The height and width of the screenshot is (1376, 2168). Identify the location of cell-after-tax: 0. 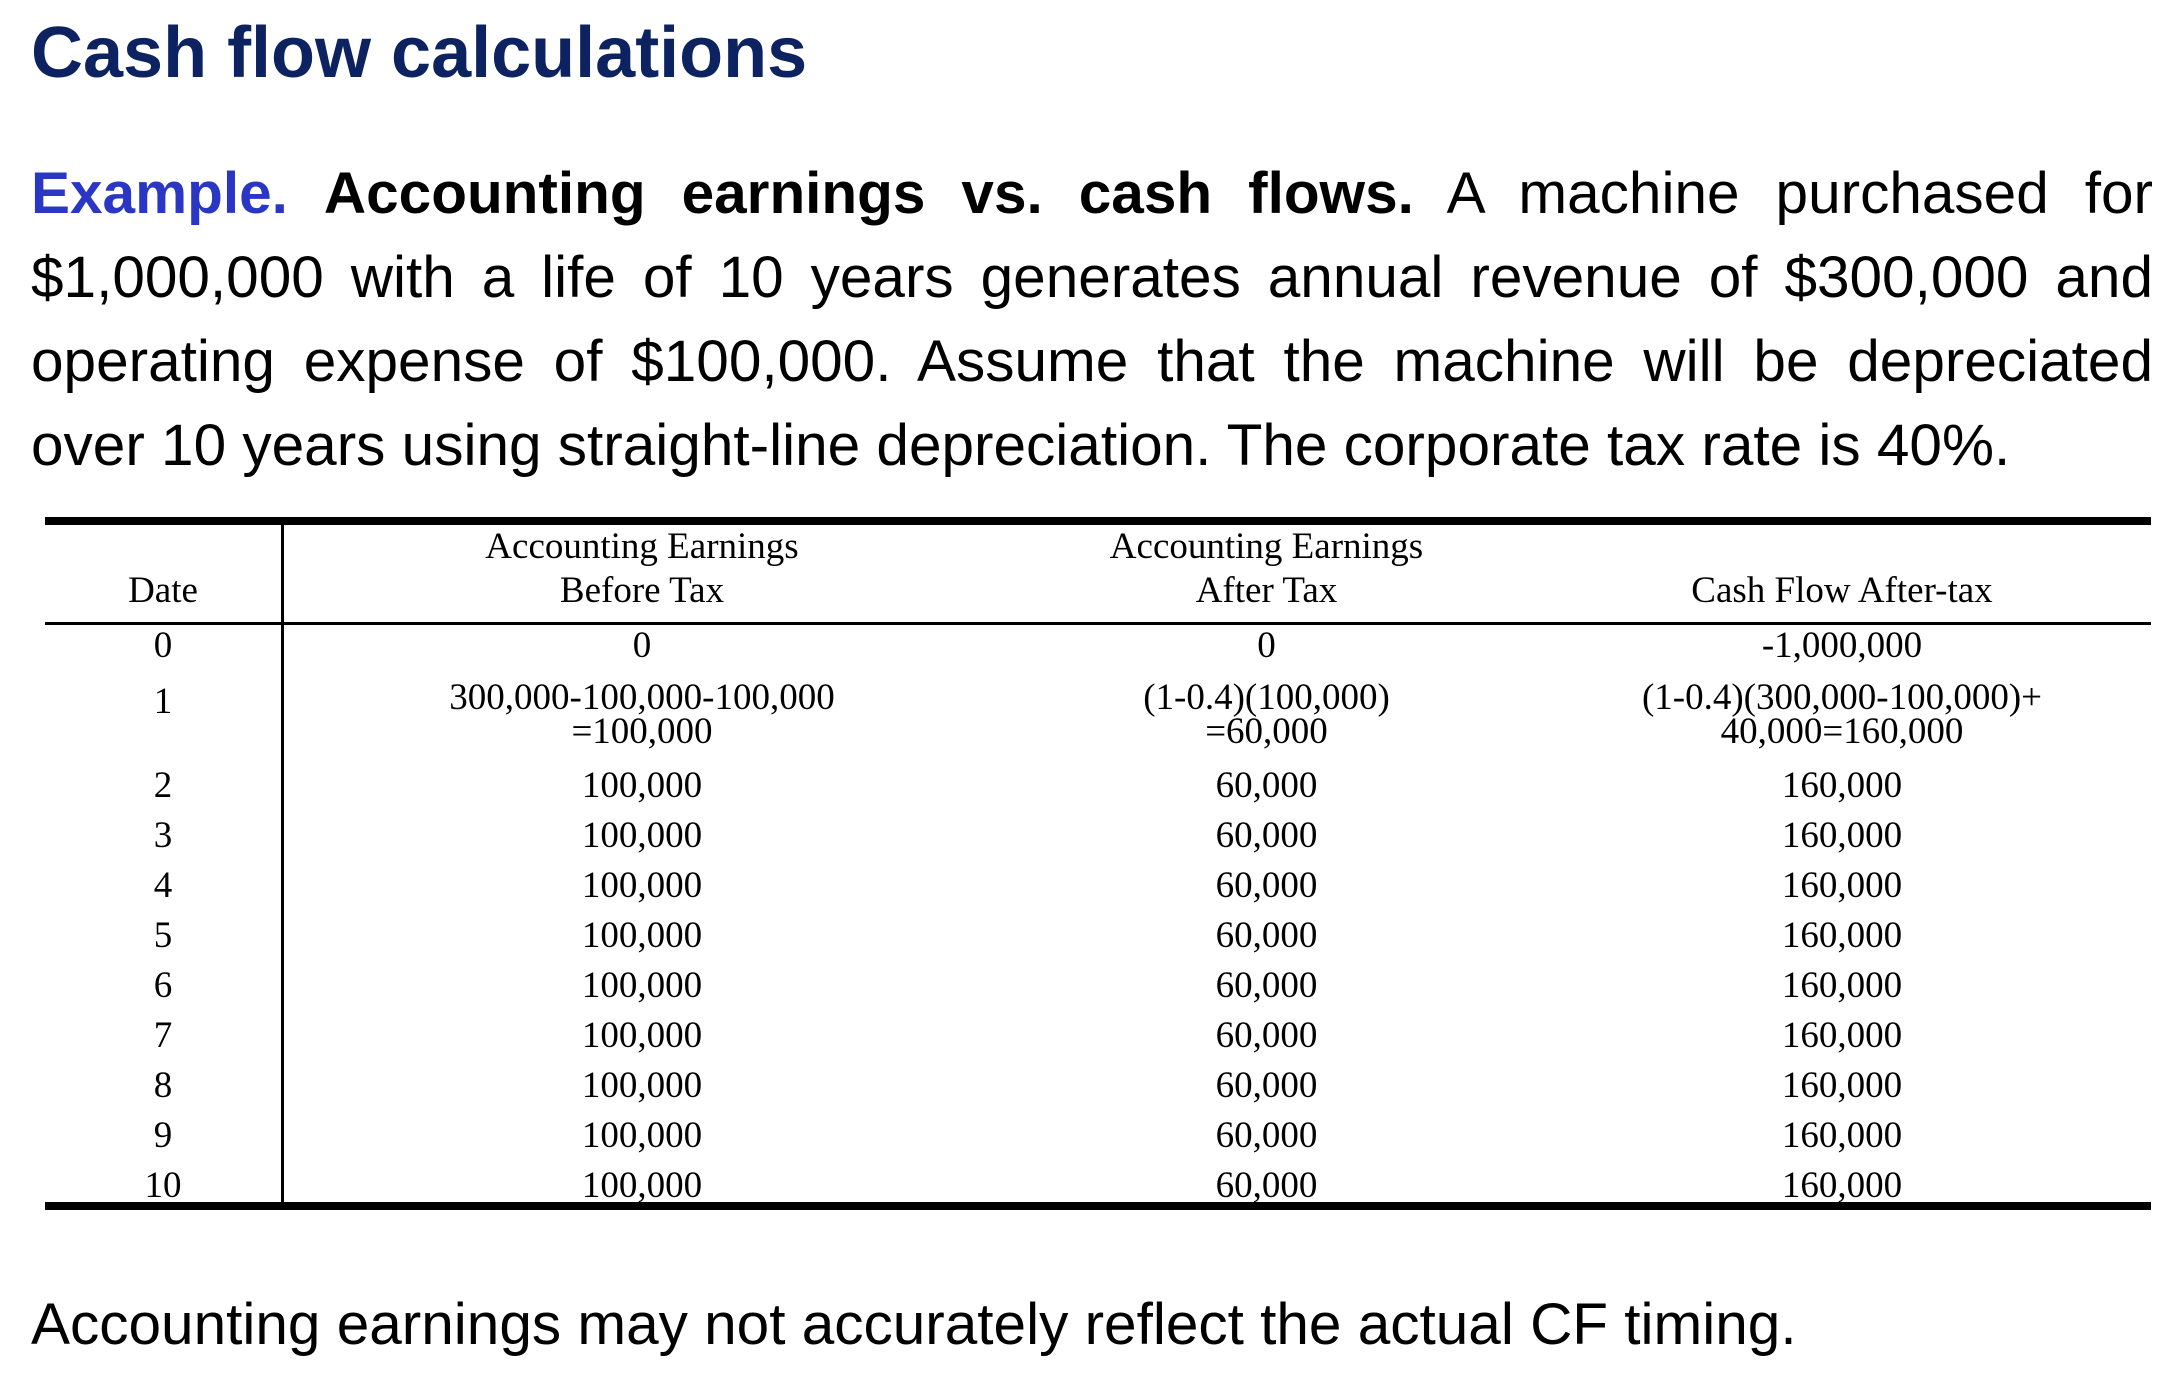
(1266, 646).